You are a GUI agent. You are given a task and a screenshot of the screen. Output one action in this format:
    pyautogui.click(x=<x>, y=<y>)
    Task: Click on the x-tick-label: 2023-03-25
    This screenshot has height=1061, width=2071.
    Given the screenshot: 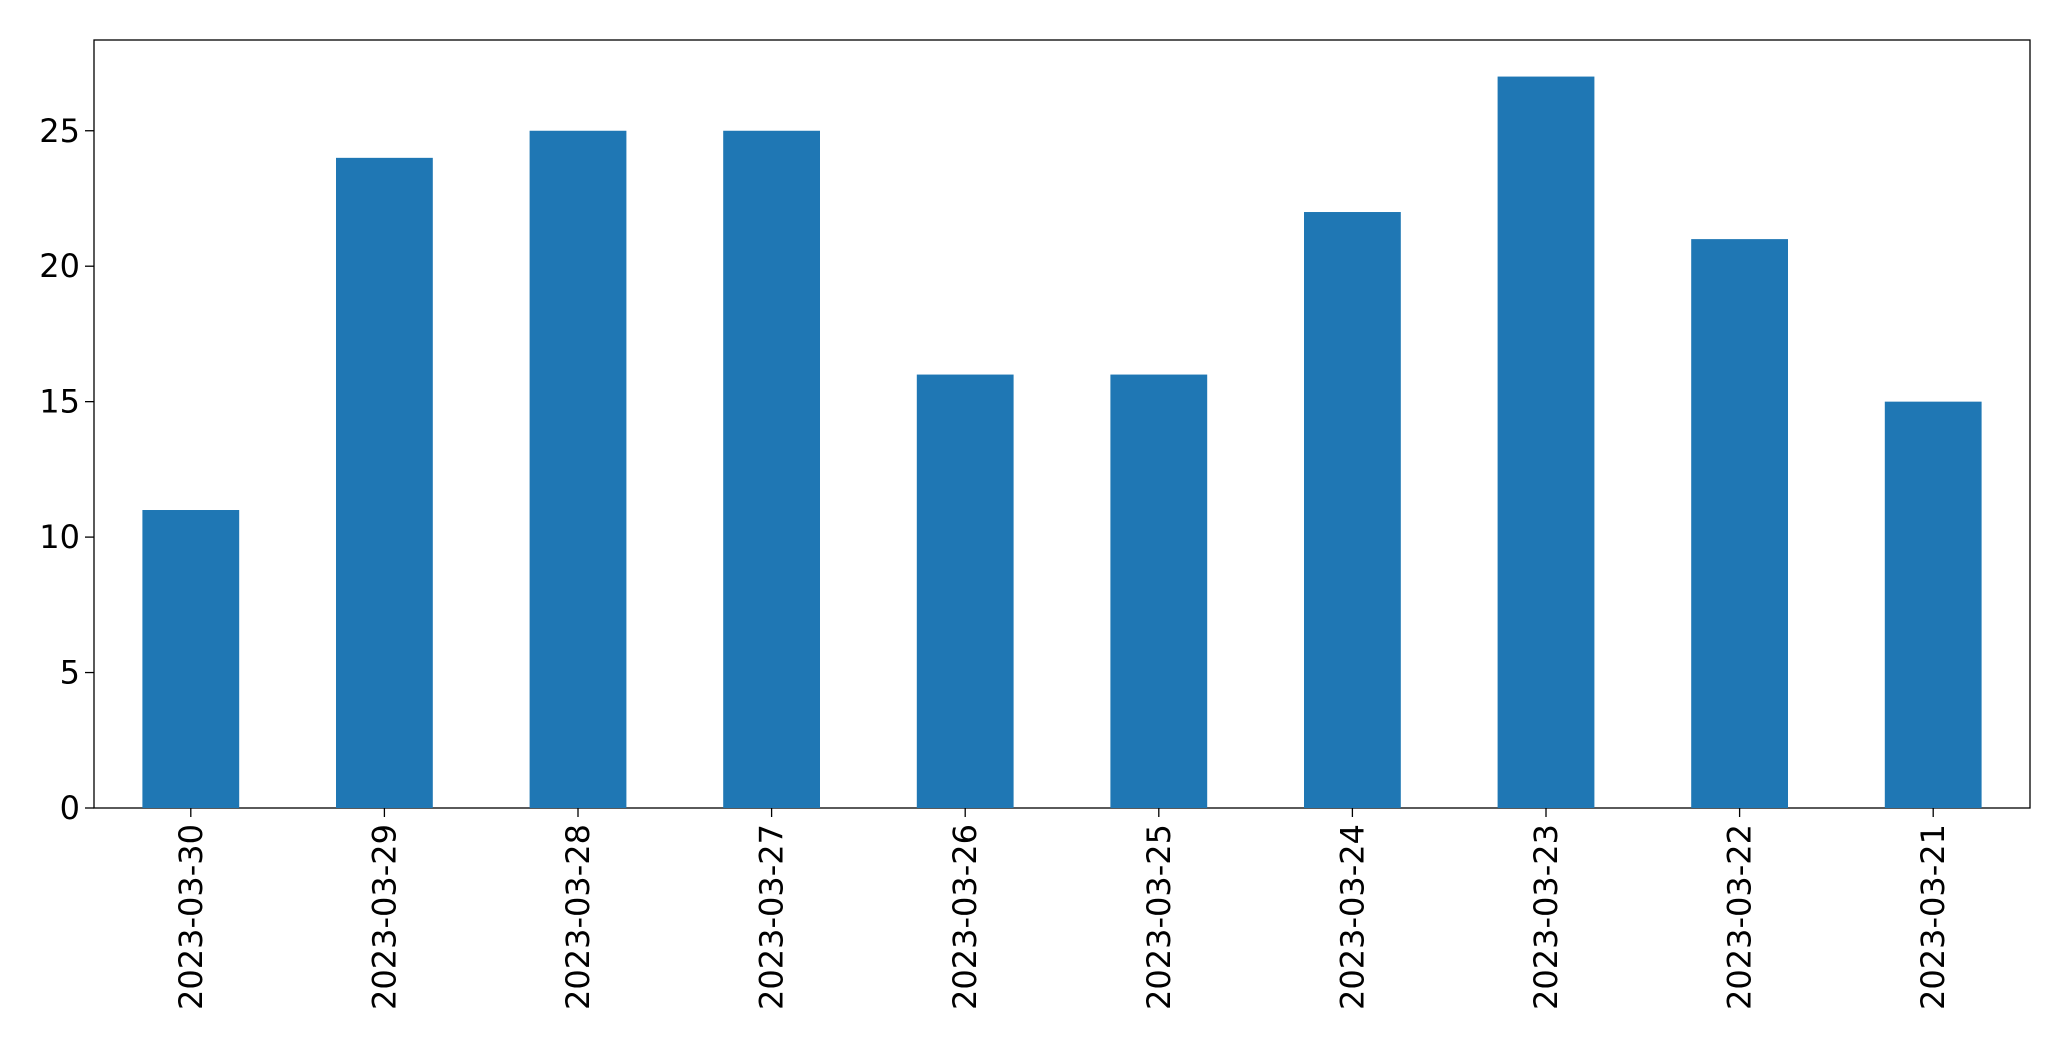 What is the action you would take?
    pyautogui.click(x=1159, y=917)
    